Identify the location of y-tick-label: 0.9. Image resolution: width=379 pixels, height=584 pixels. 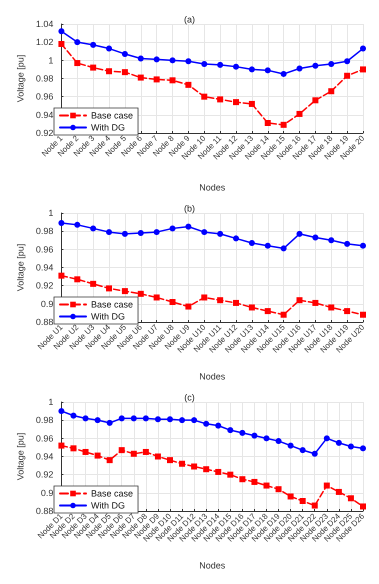
(47, 493).